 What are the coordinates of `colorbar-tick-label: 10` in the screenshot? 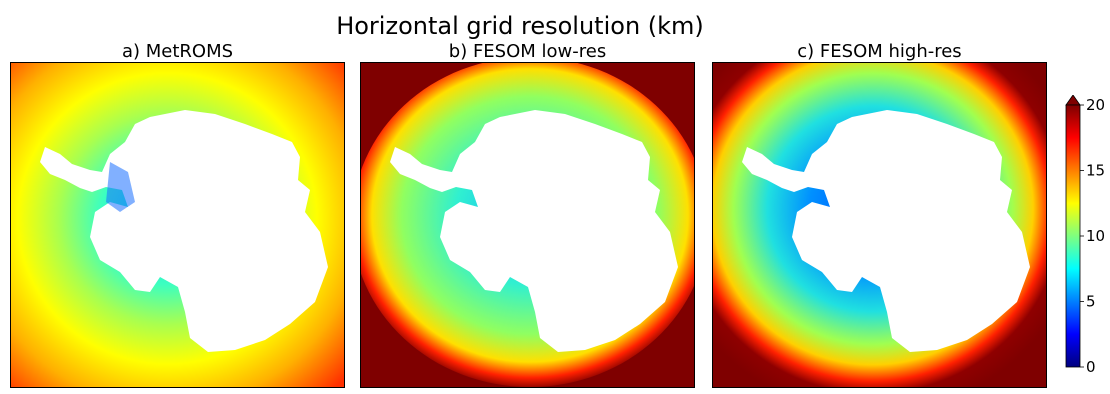 It's located at (1095, 236).